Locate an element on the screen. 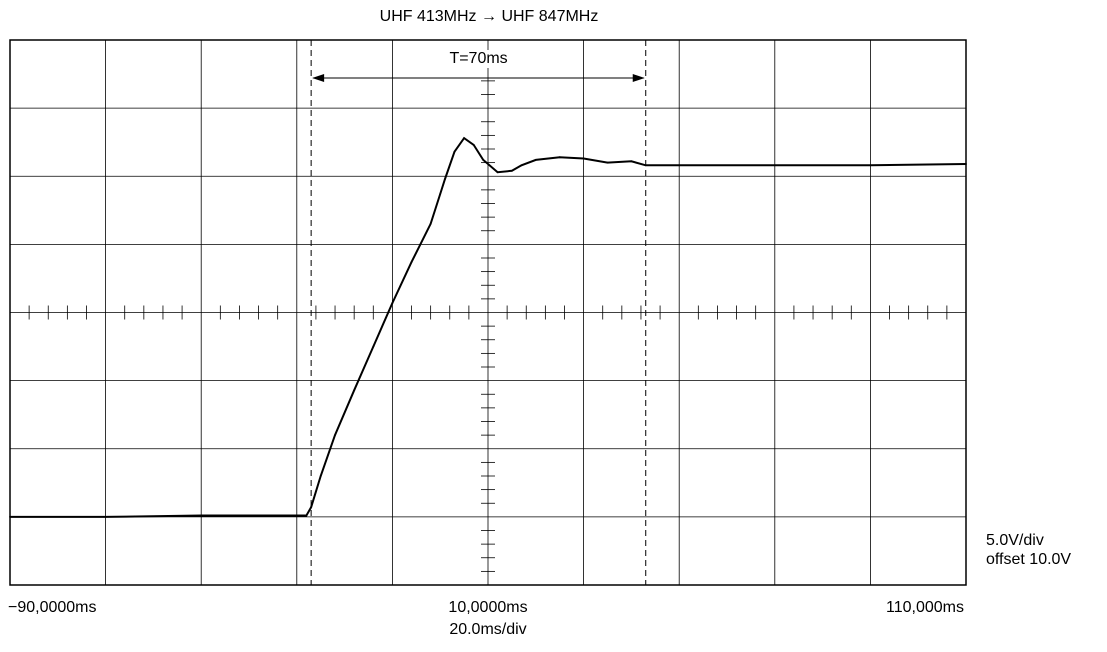 This screenshot has height=652, width=1107. chart-title: UHF 413MHz → UHF 847MHz is located at coordinates (489, 16).